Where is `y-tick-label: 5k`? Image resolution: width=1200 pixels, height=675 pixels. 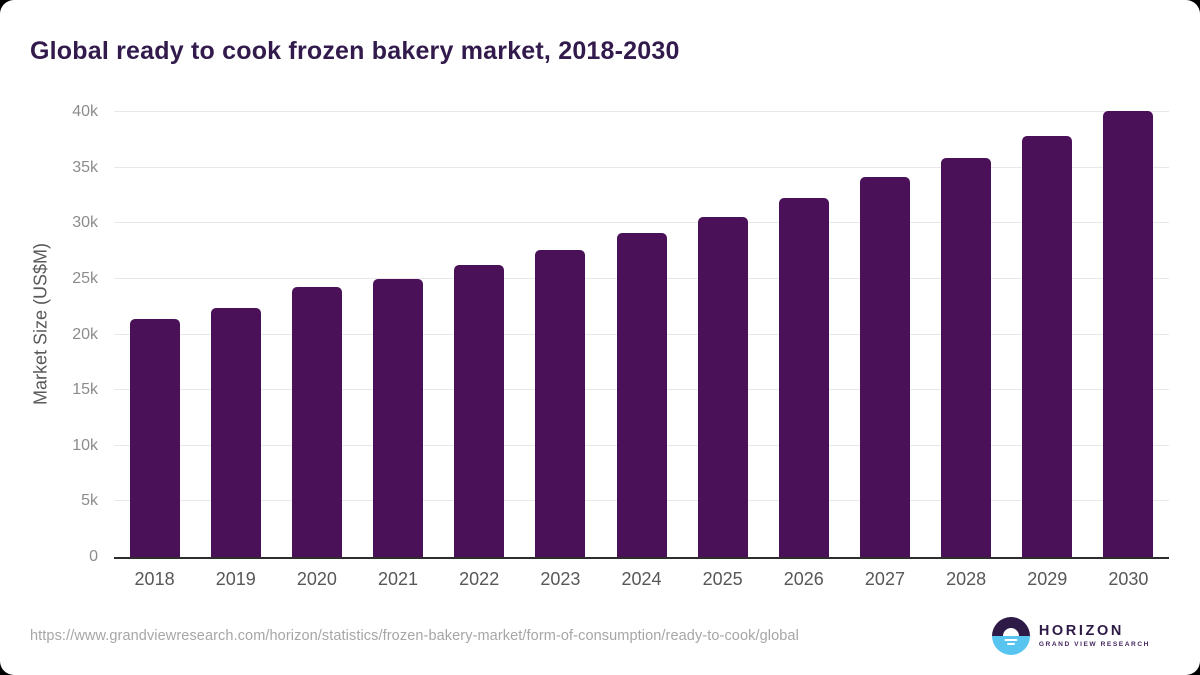 y-tick-label: 5k is located at coordinates (89, 501).